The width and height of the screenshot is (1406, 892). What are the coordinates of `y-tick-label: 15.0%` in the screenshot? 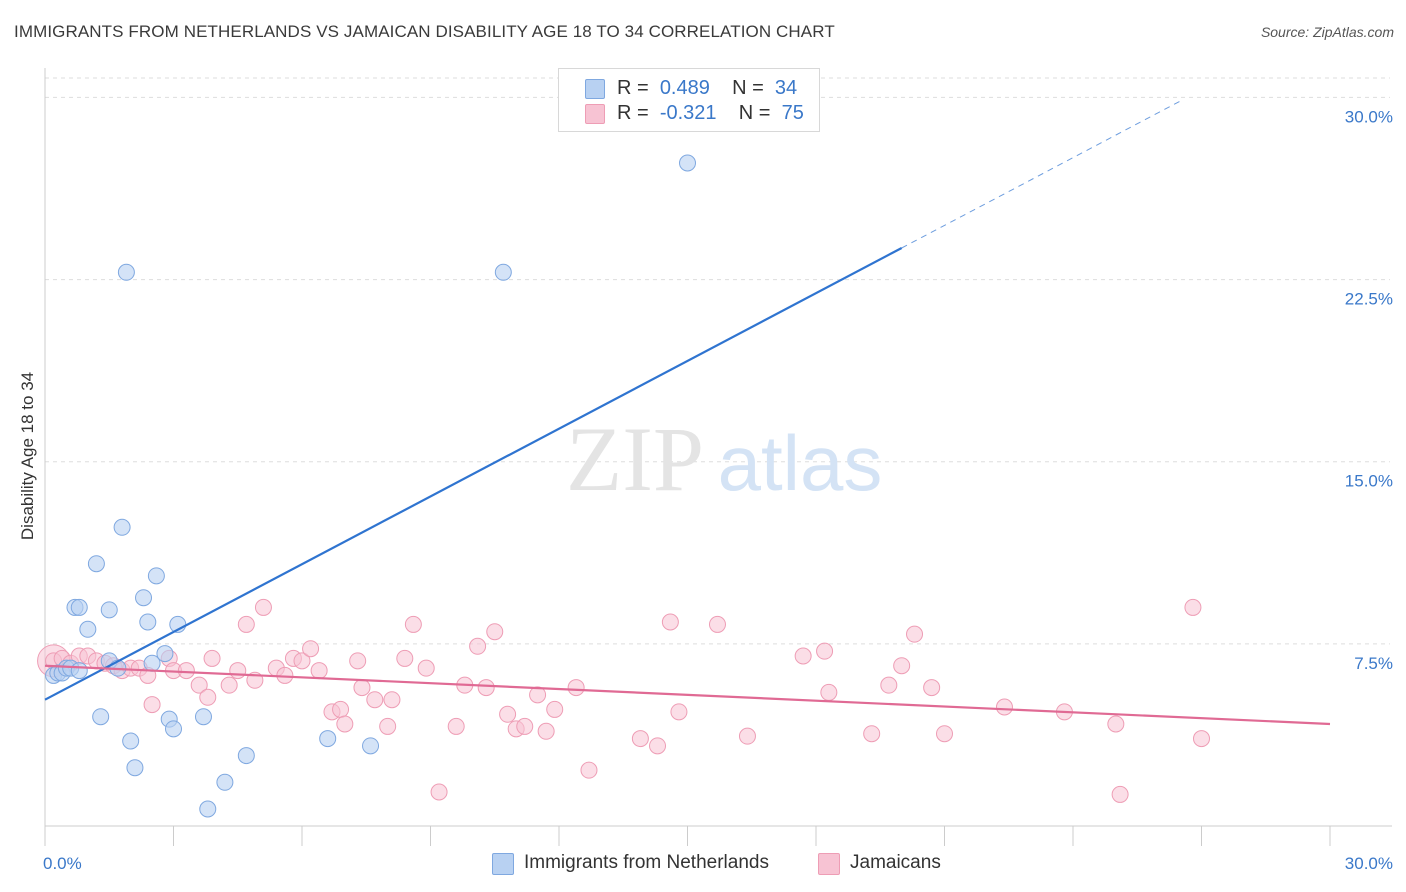 It's located at (1369, 481).